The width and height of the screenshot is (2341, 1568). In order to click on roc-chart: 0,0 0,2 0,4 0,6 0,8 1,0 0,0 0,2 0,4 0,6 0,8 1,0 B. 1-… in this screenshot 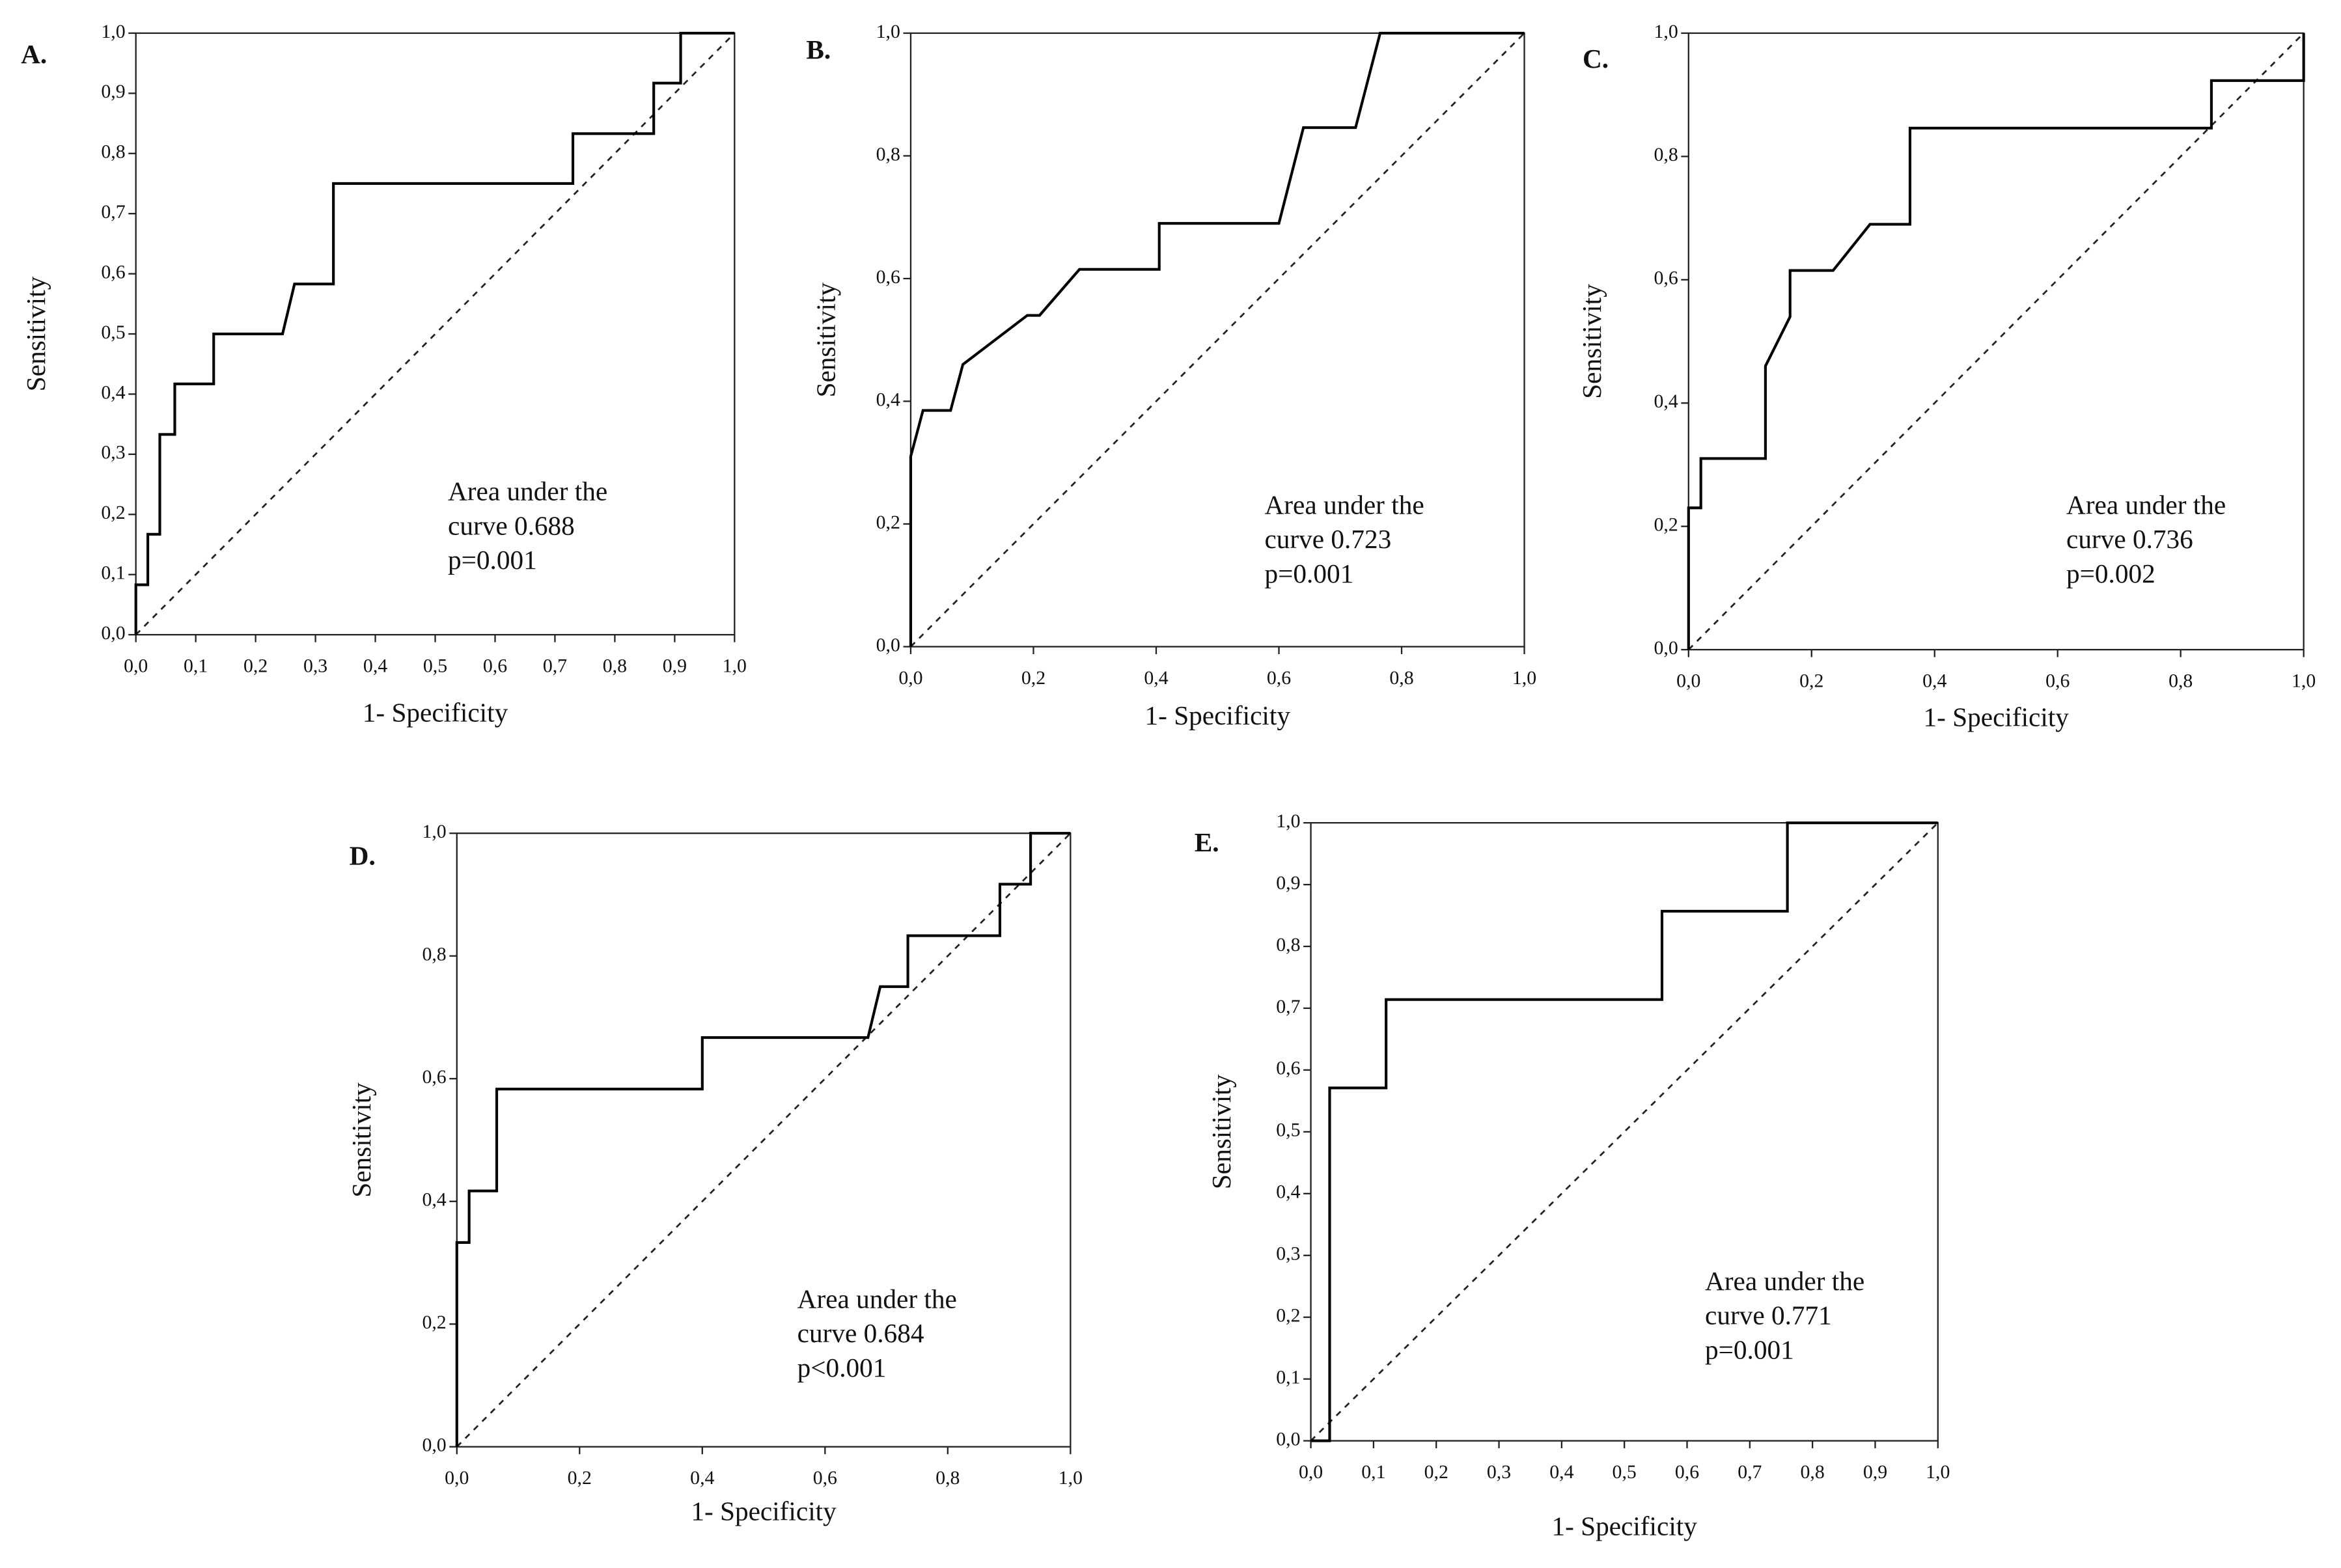, I will do `click(1171, 375)`.